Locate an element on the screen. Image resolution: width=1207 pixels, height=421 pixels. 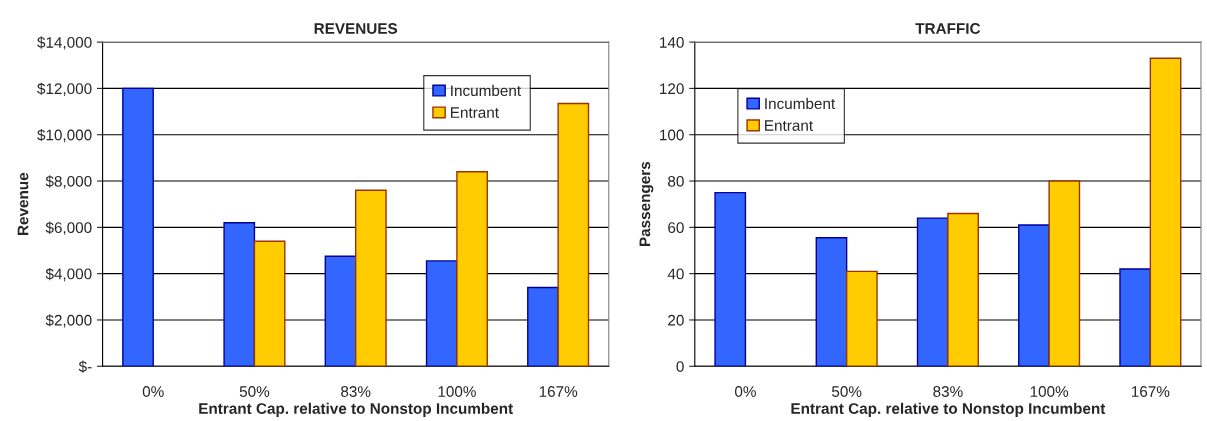
y-tick-label: $6,000 is located at coordinates (68, 228).